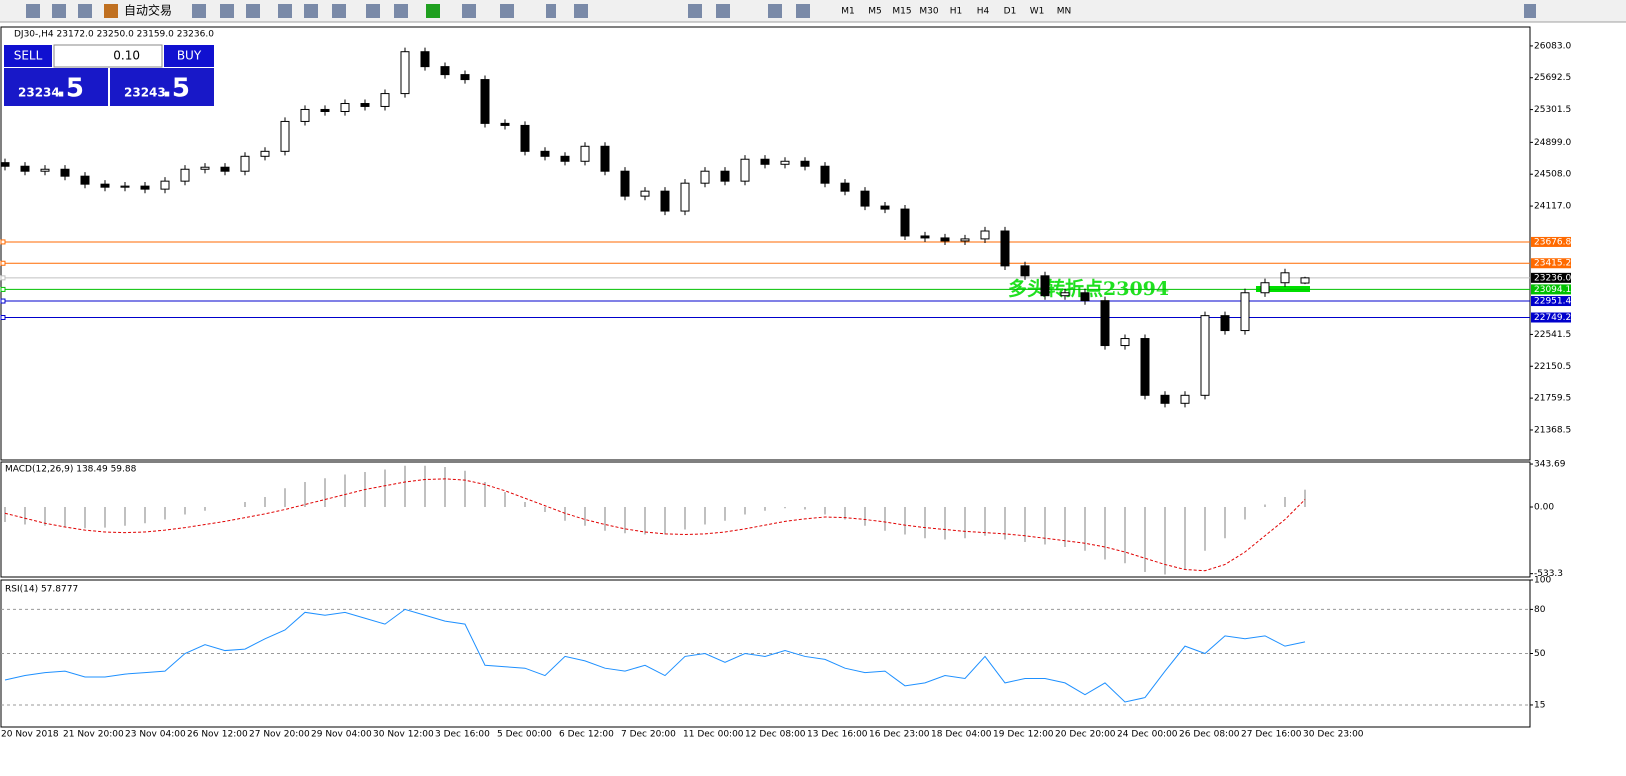 Image resolution: width=1626 pixels, height=776 pixels. I want to click on time-label: 21 Nov 20:00, so click(93, 735).